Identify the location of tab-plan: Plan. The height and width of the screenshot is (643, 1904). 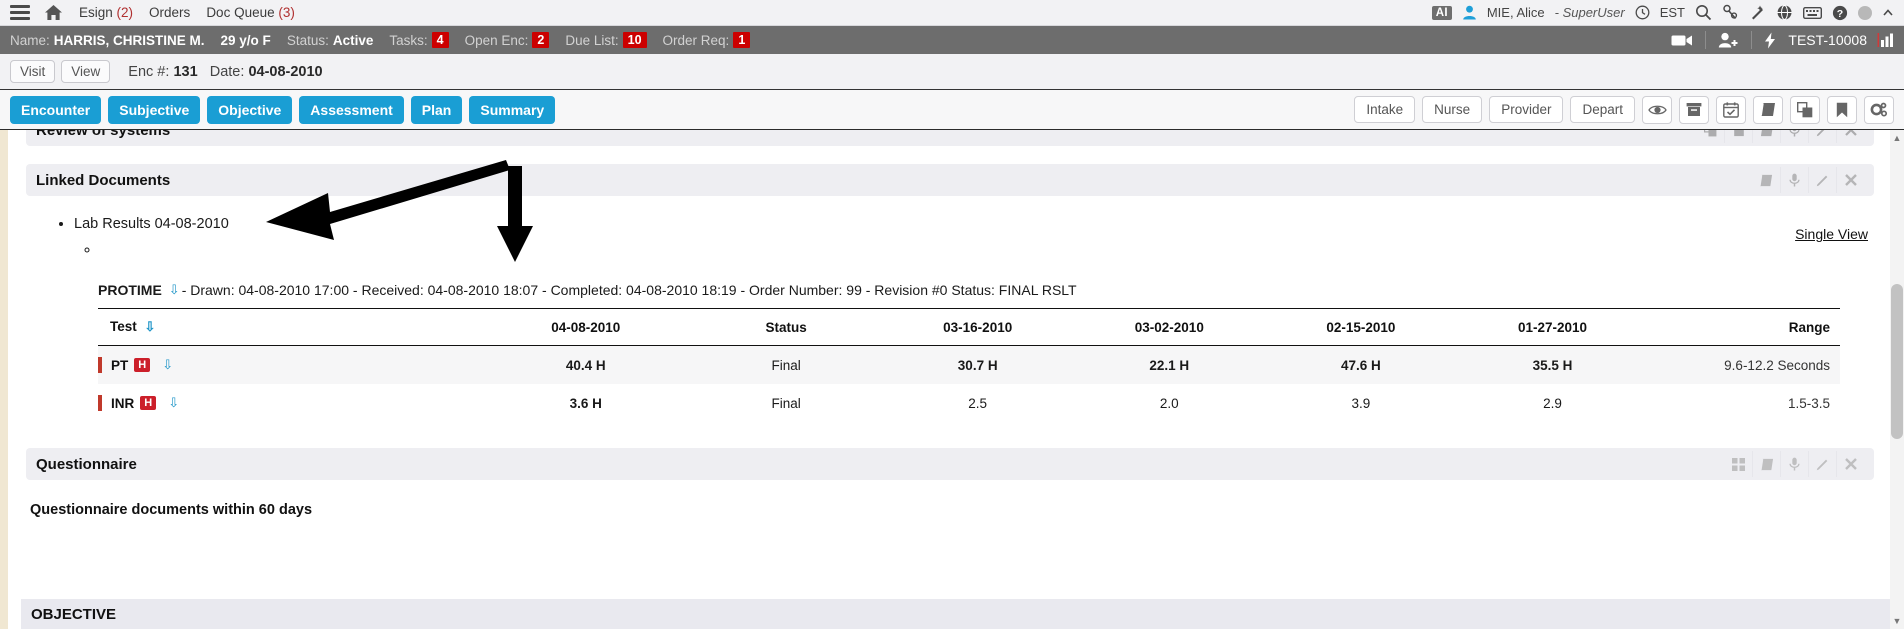
(436, 109).